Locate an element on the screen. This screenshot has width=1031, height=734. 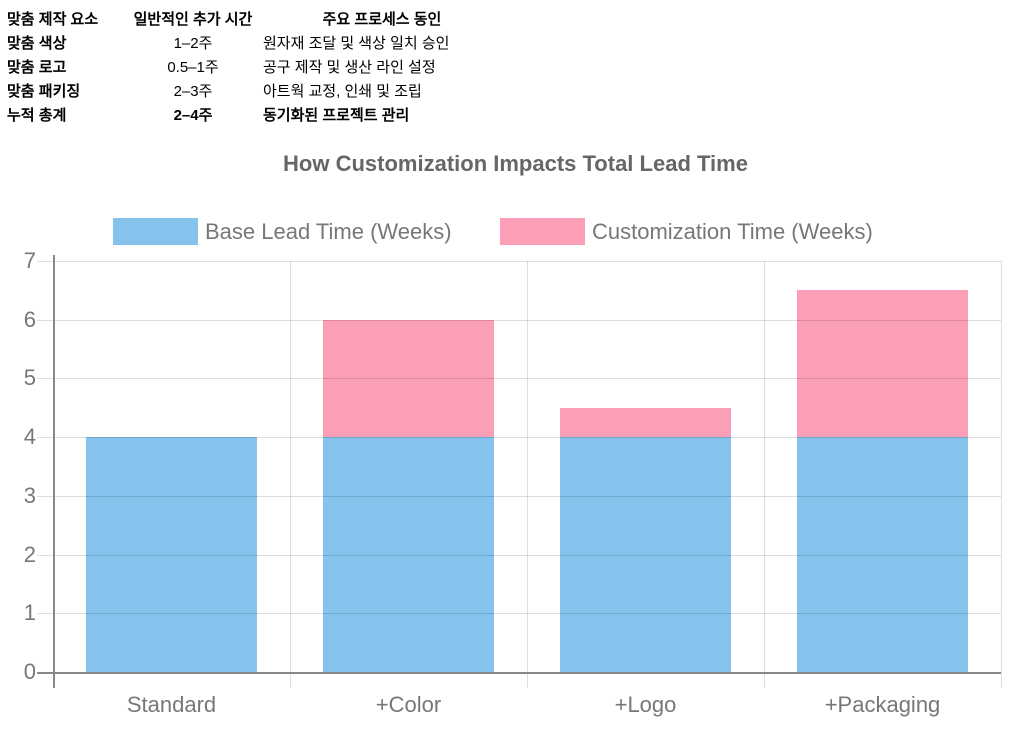
spec-table-row: 맞춤 패키징 2–3주 아트웍 교정, 인쇄 및 조립 is located at coordinates (260, 92).